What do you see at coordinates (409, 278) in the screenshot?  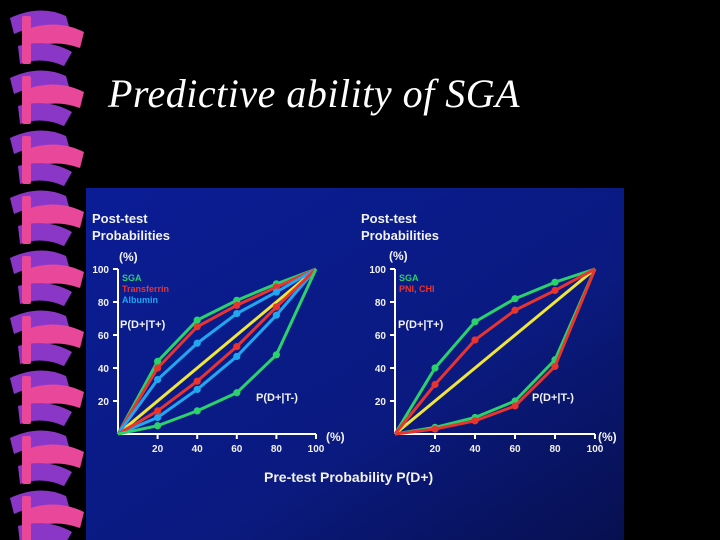 I see `chart-right-legend-sga: SGA` at bounding box center [409, 278].